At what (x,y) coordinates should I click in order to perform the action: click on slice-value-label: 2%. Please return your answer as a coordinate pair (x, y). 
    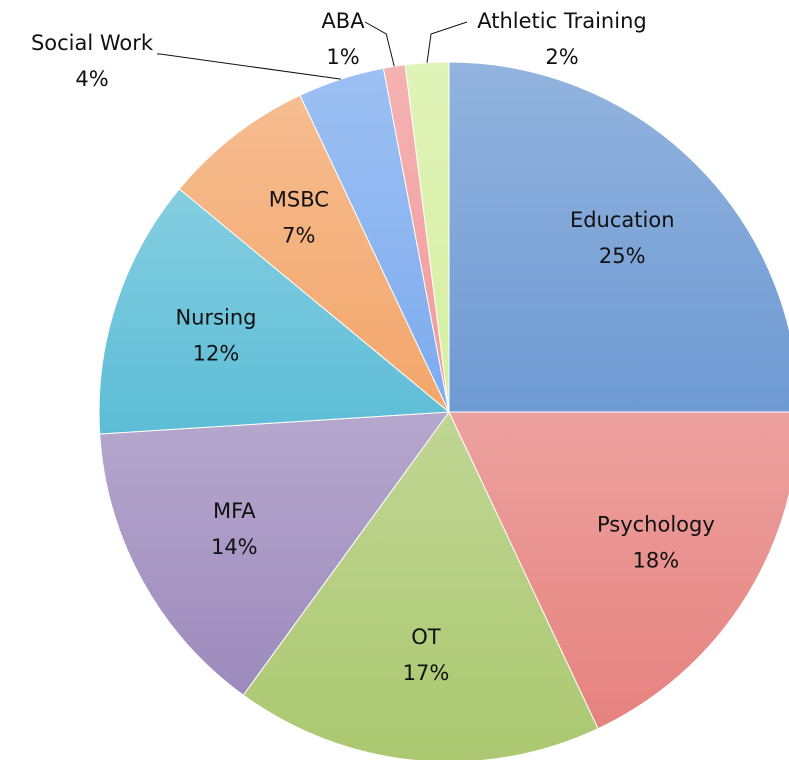
    Looking at the image, I should click on (561, 57).